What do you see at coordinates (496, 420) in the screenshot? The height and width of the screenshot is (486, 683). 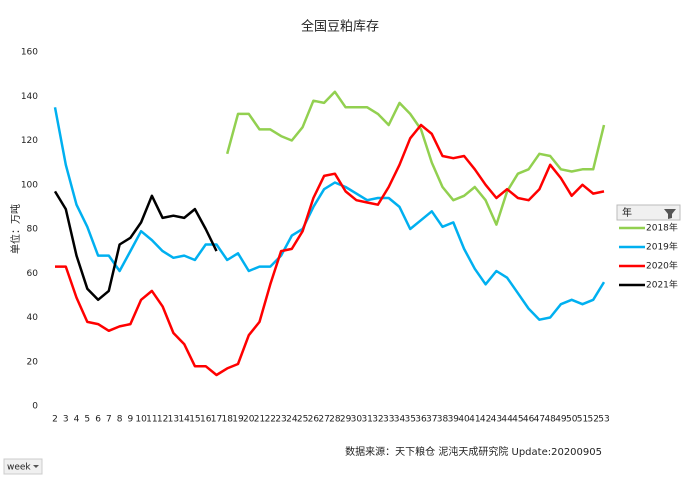 I see `x-tick-label: 43` at bounding box center [496, 420].